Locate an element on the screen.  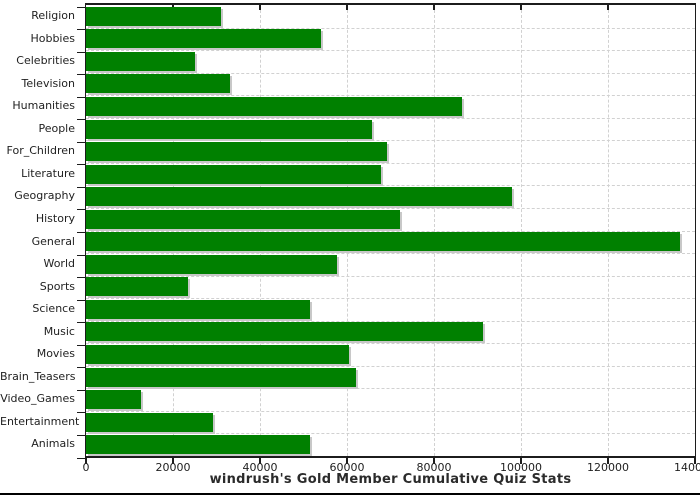
bar-humanities is located at coordinates (274, 106).